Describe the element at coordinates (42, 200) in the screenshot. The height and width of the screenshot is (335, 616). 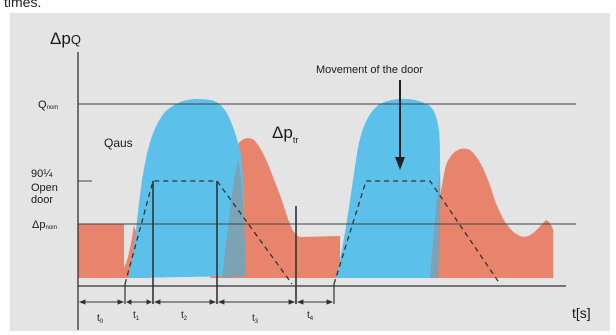
I see `open-door-label-line2: door` at that location.